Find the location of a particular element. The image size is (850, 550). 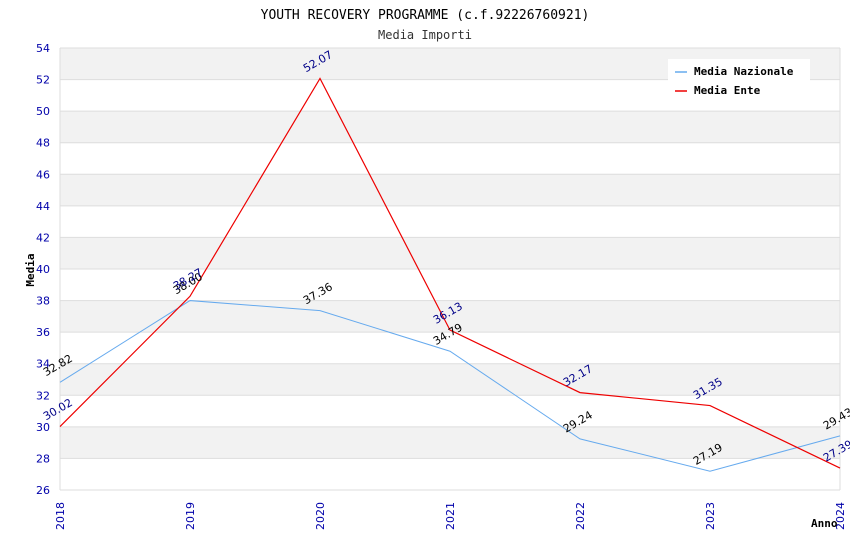

y-tick-label: 30 is located at coordinates (43, 427).